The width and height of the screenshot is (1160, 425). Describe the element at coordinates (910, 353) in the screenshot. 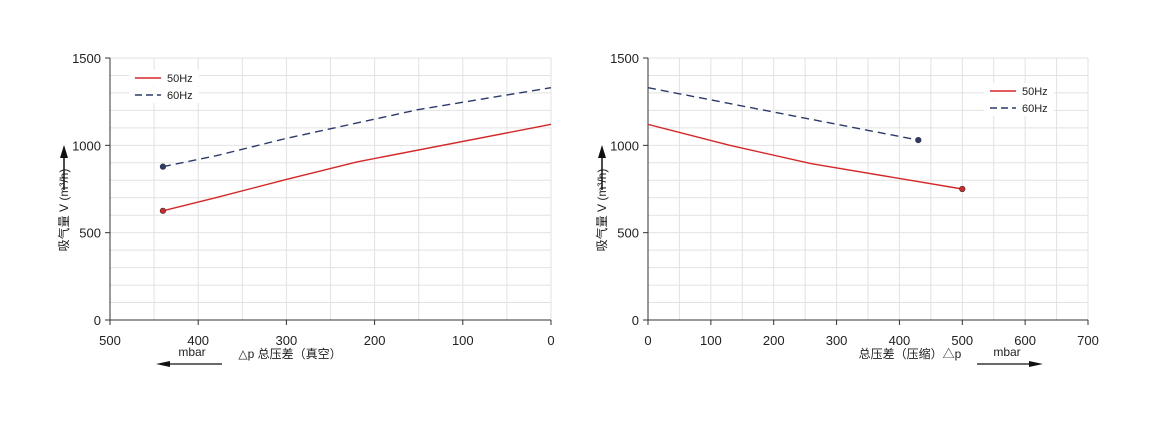

I see `x-axis-label: 总压差（压缩）△p` at that location.